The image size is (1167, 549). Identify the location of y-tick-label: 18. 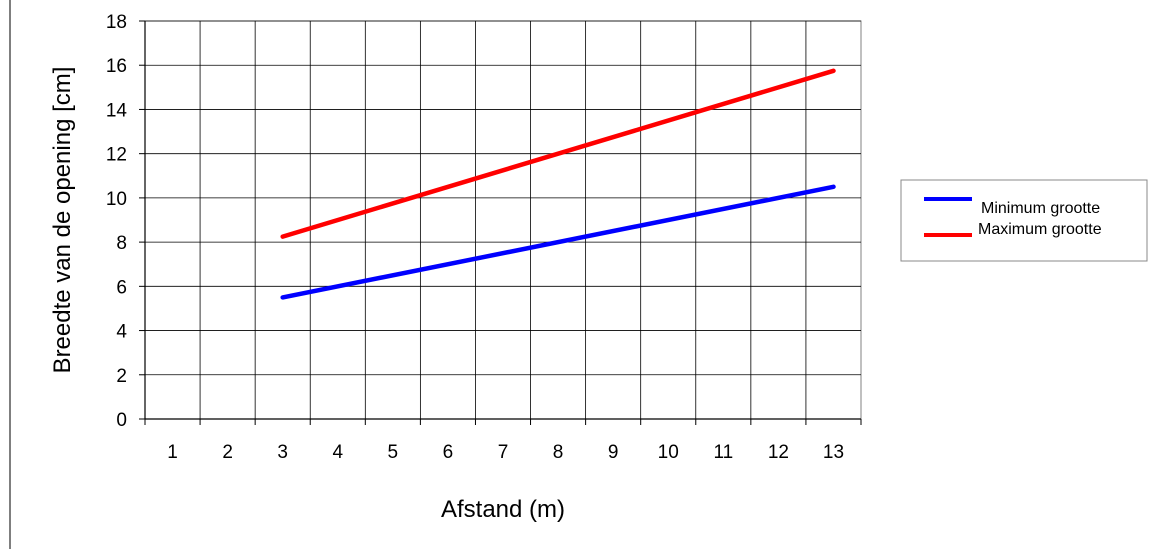
(116, 22).